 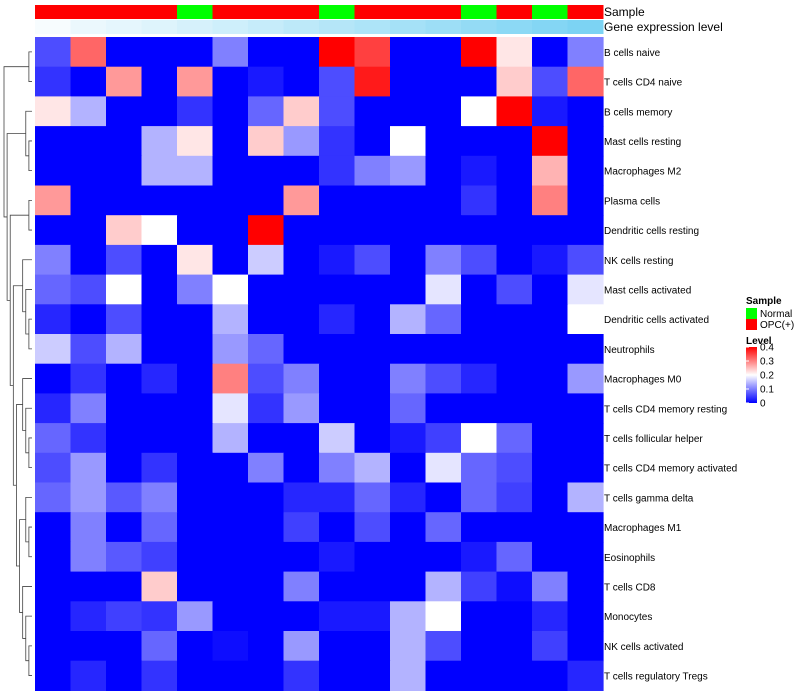 What do you see at coordinates (632, 201) in the screenshot?
I see `row-label: Plasma cells` at bounding box center [632, 201].